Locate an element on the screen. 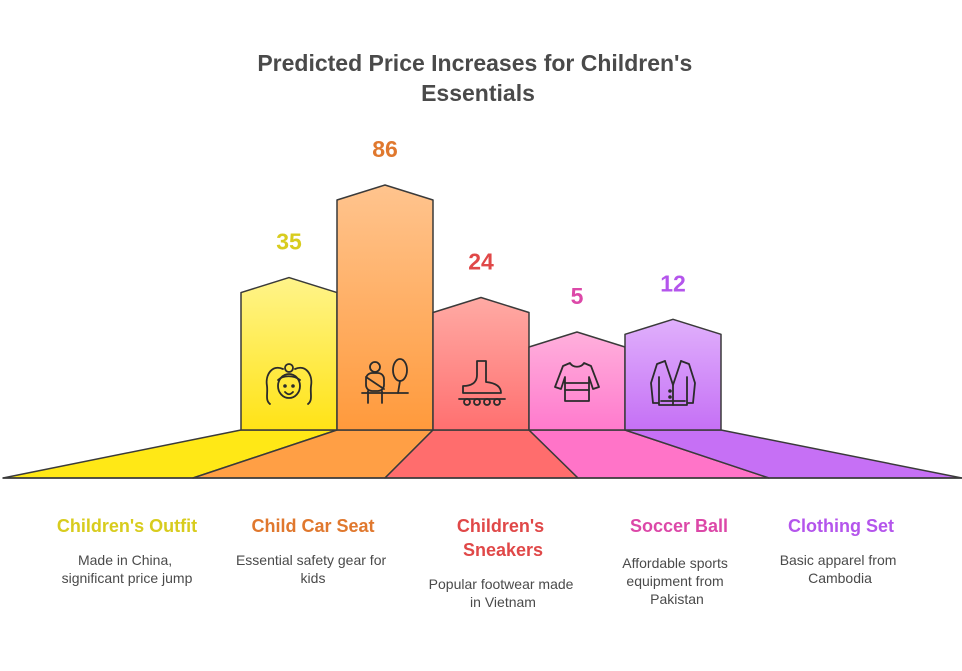 The height and width of the screenshot is (671, 962). description-line: Pakistan is located at coordinates (677, 599).